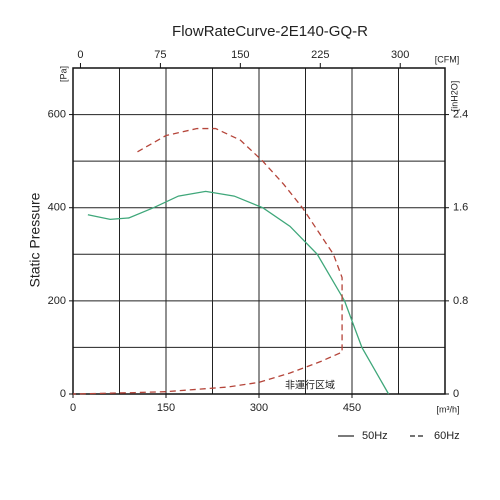  Describe the element at coordinates (73, 408) in the screenshot. I see `x-tick-label: 0` at that location.